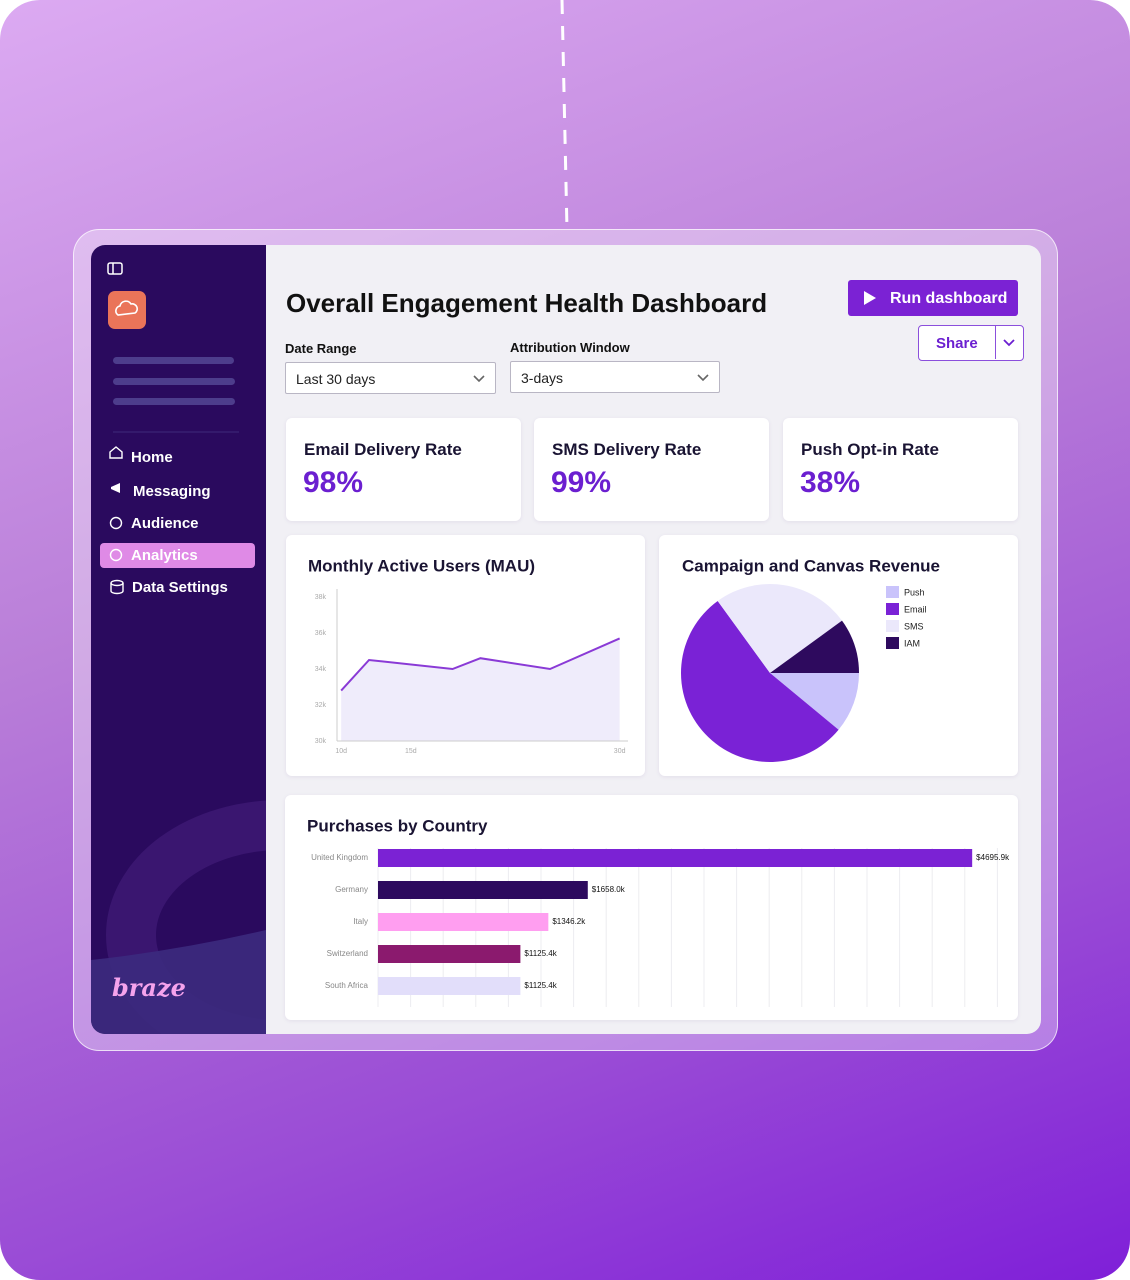 Image resolution: width=1130 pixels, height=1280 pixels. Describe the element at coordinates (627, 449) in the screenshot. I see `kpi-label: SMS Delivery Rate` at that location.